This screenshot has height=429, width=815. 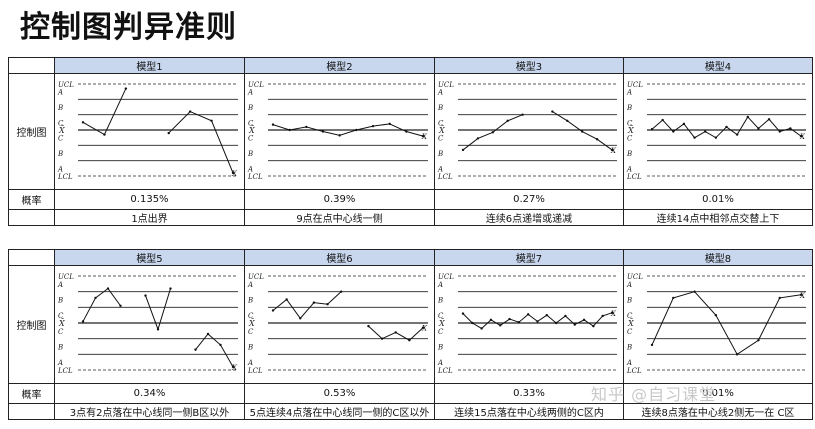 I want to click on rule-description: 1点出界, so click(x=149, y=217).